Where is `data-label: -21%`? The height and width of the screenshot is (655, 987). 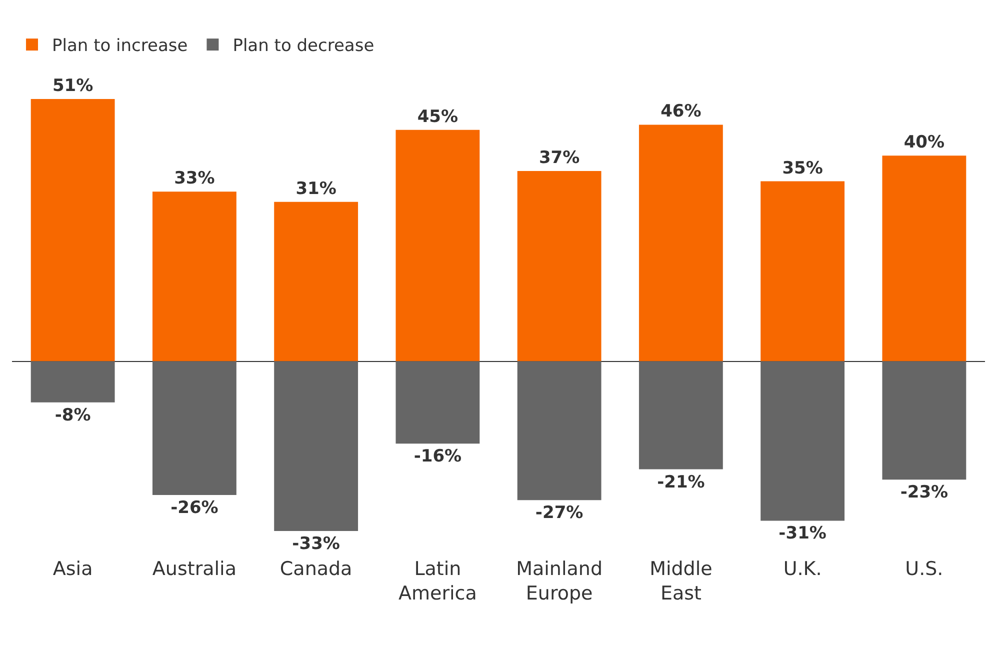
data-label: -21% is located at coordinates (681, 482).